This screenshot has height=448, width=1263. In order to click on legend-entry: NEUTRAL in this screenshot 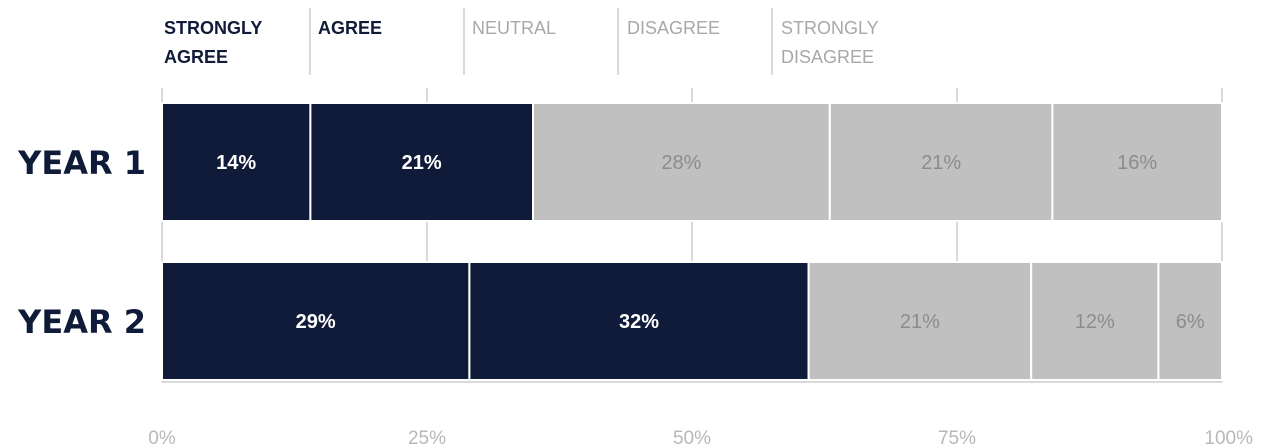, I will do `click(514, 28)`.